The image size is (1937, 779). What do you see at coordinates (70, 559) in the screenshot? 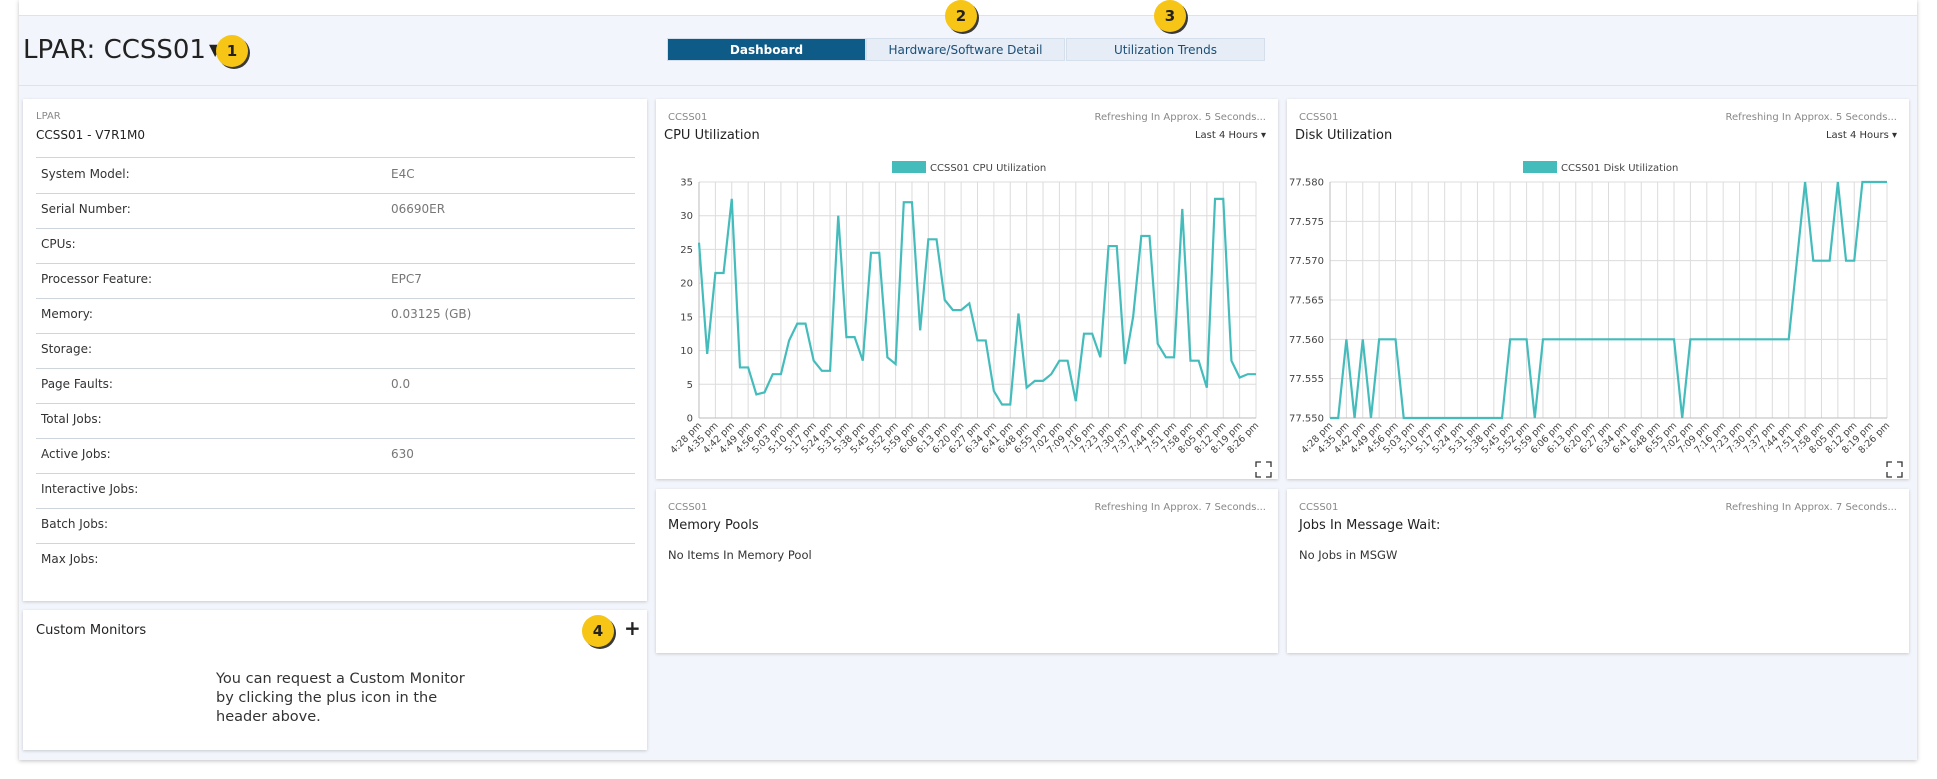
I see `row-label: Max Jobs:` at bounding box center [70, 559].